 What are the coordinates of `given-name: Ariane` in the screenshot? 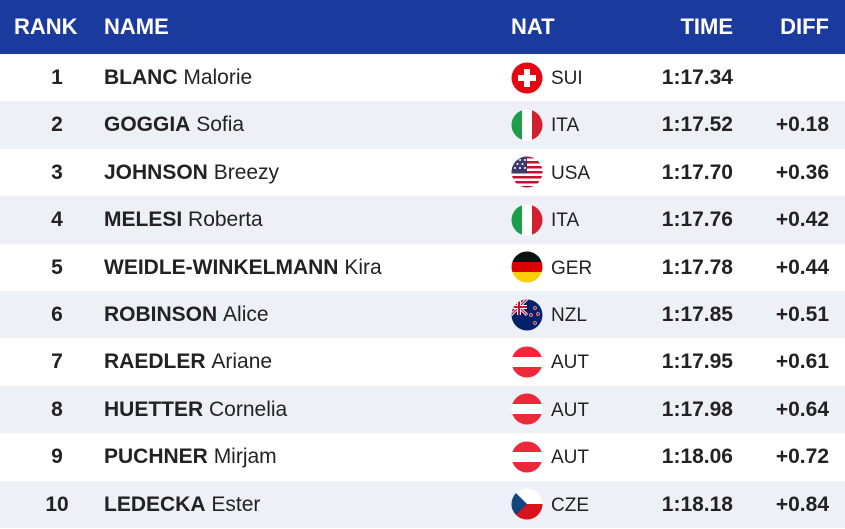 It's located at (242, 362).